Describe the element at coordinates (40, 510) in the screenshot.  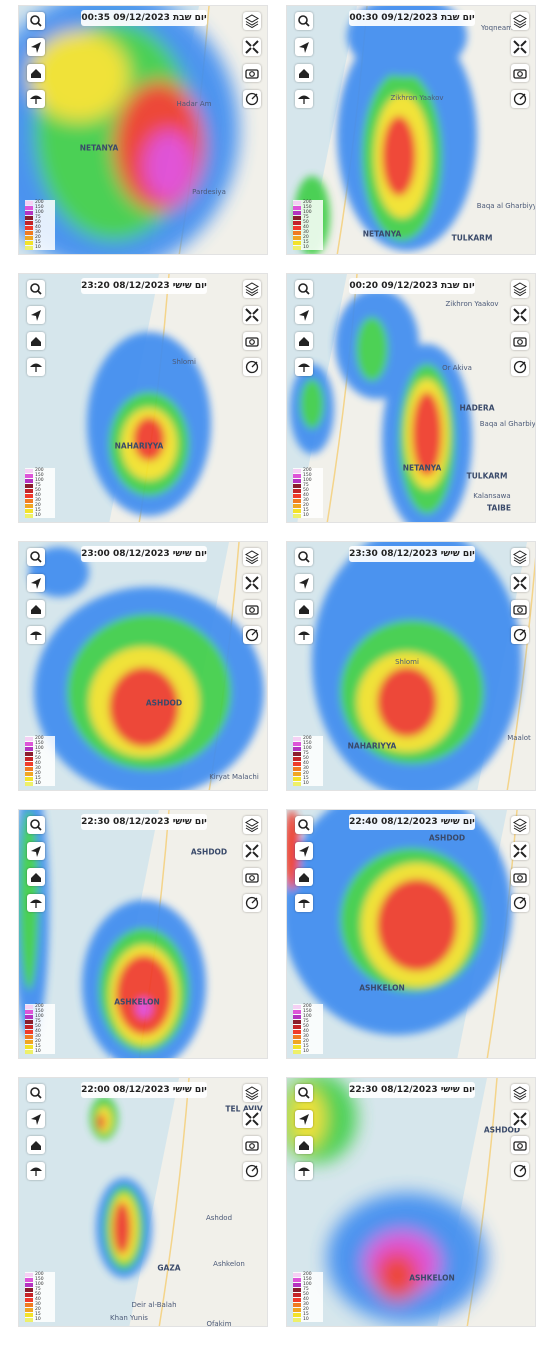
I see `legend-row: 15` at that location.